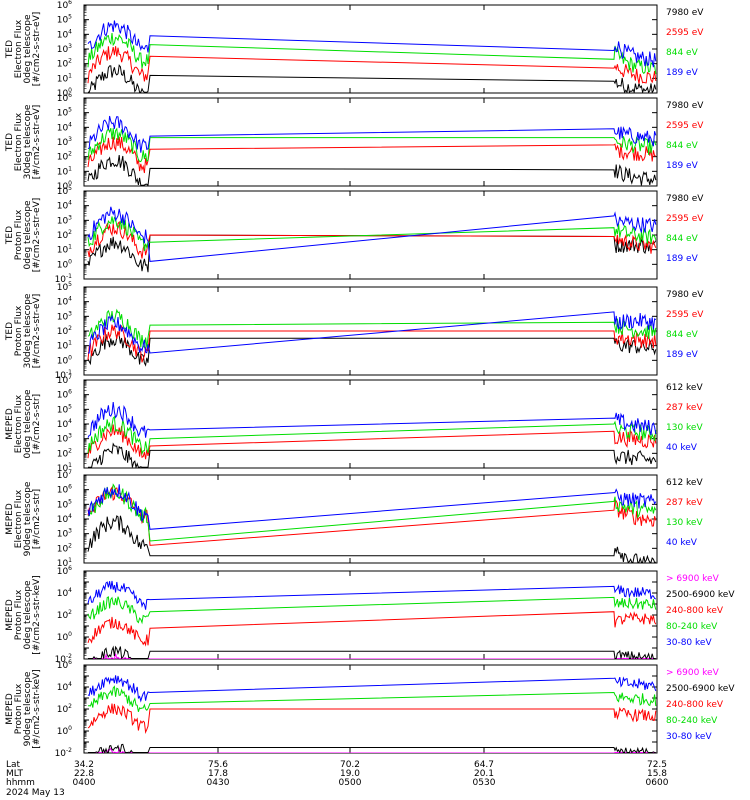  What do you see at coordinates (684, 523) in the screenshot?
I see `legend-entry: 130 keV` at bounding box center [684, 523].